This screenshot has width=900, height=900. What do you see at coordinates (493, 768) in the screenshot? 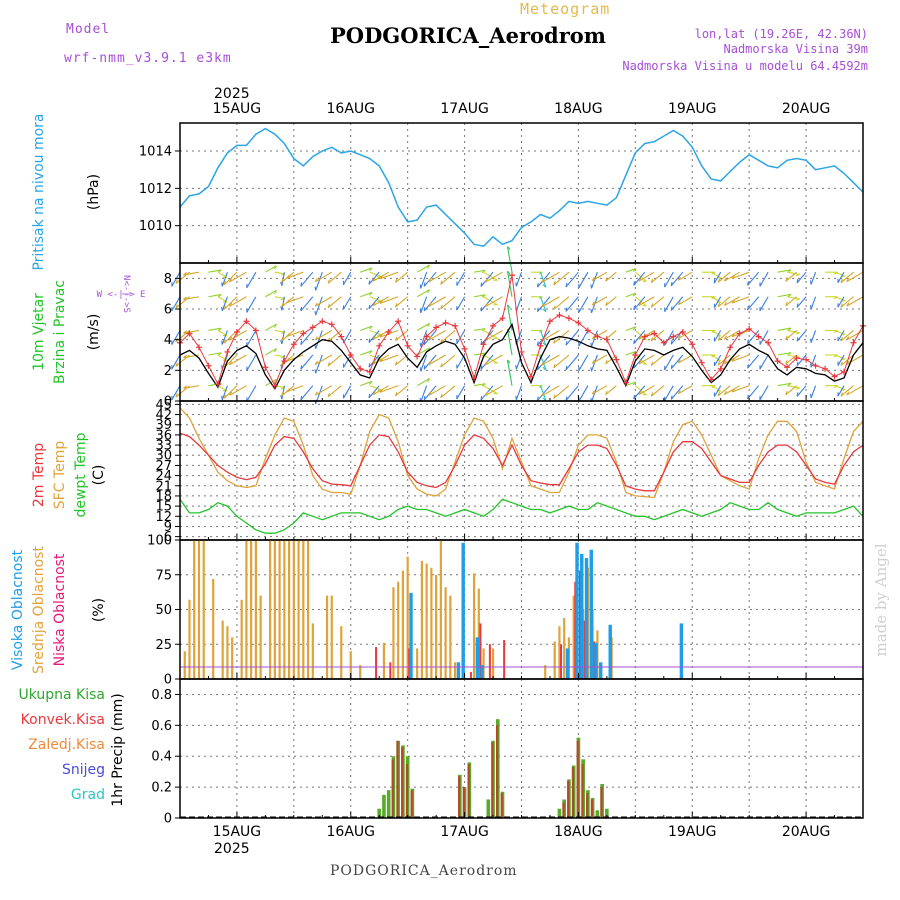
I see `precip-bars` at bounding box center [493, 768].